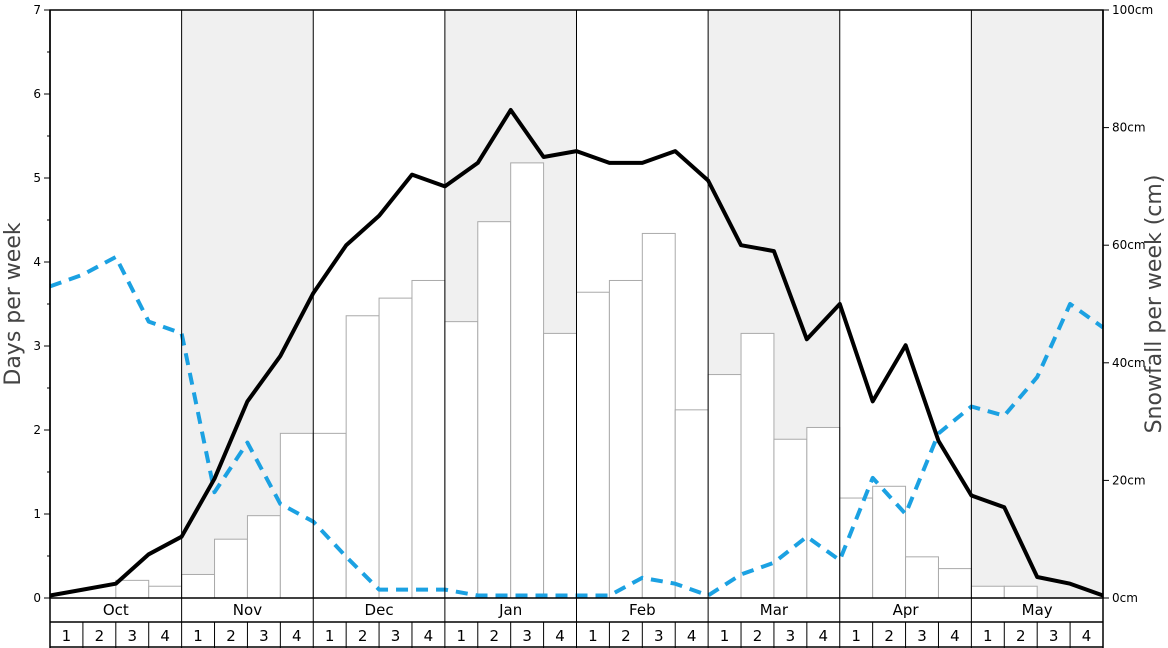 This screenshot has width=1168, height=648. Describe the element at coordinates (37, 10) in the screenshot. I see `left-tick-label: 7` at that location.